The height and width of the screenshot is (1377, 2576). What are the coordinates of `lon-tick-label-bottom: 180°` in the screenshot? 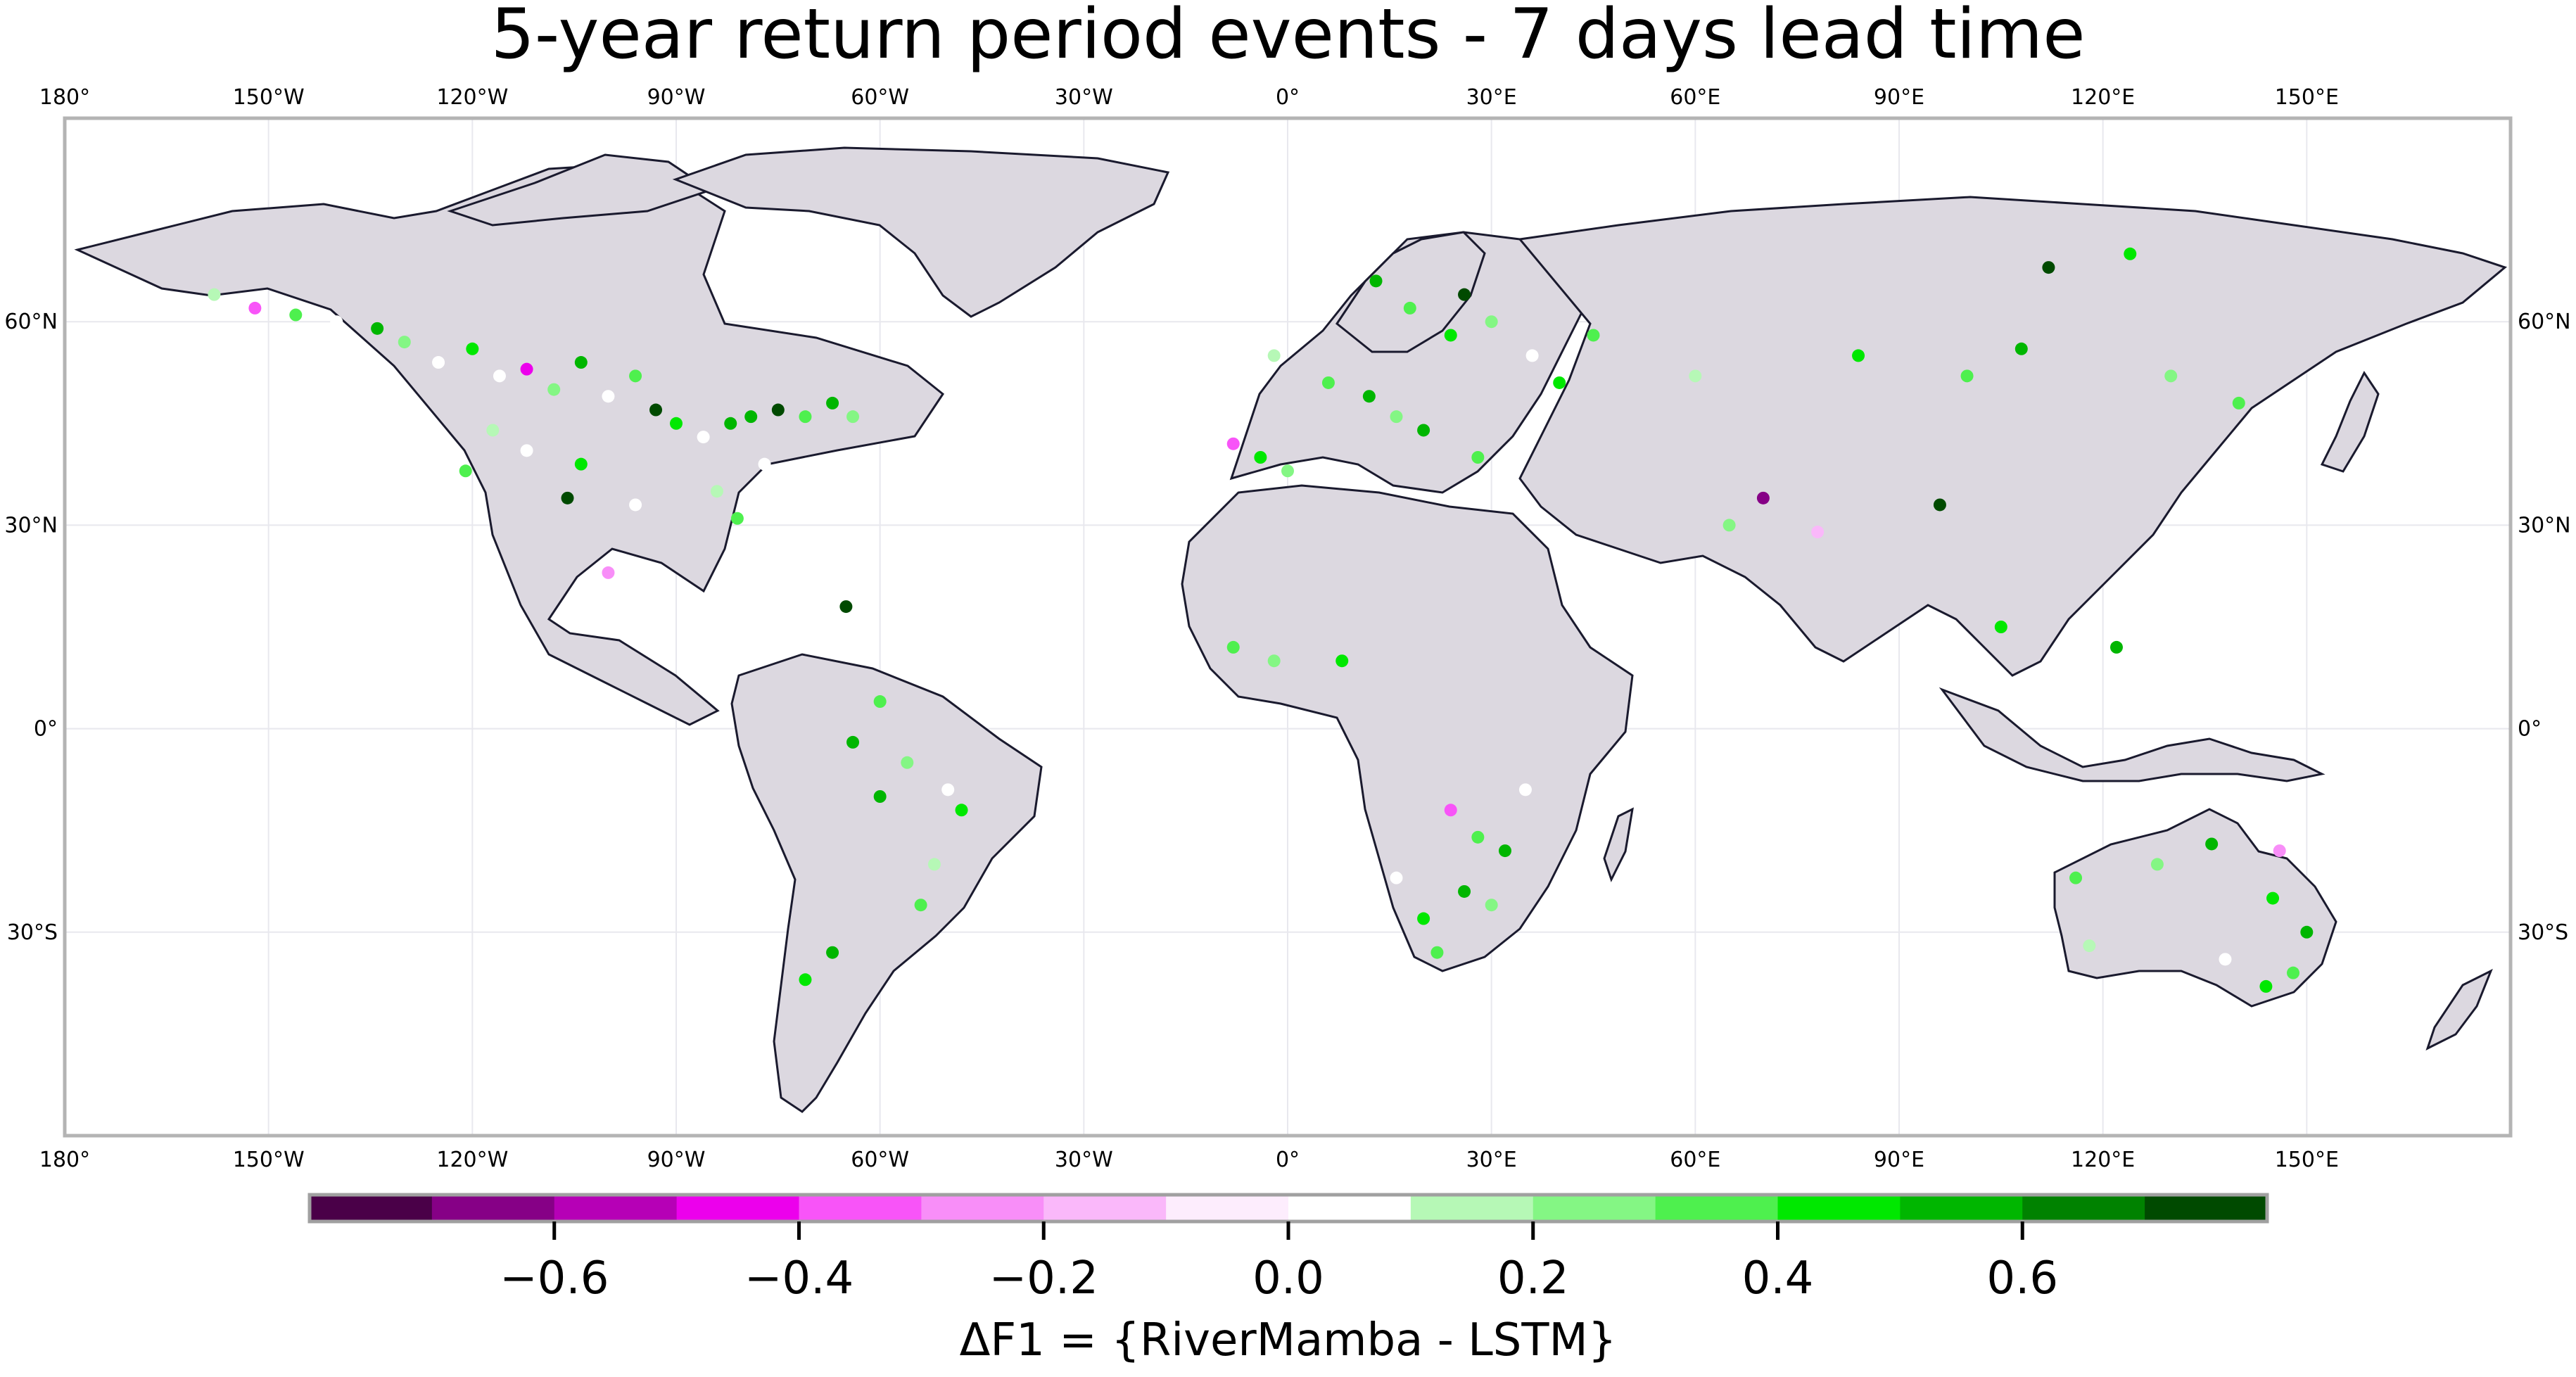 It's located at (64, 1160).